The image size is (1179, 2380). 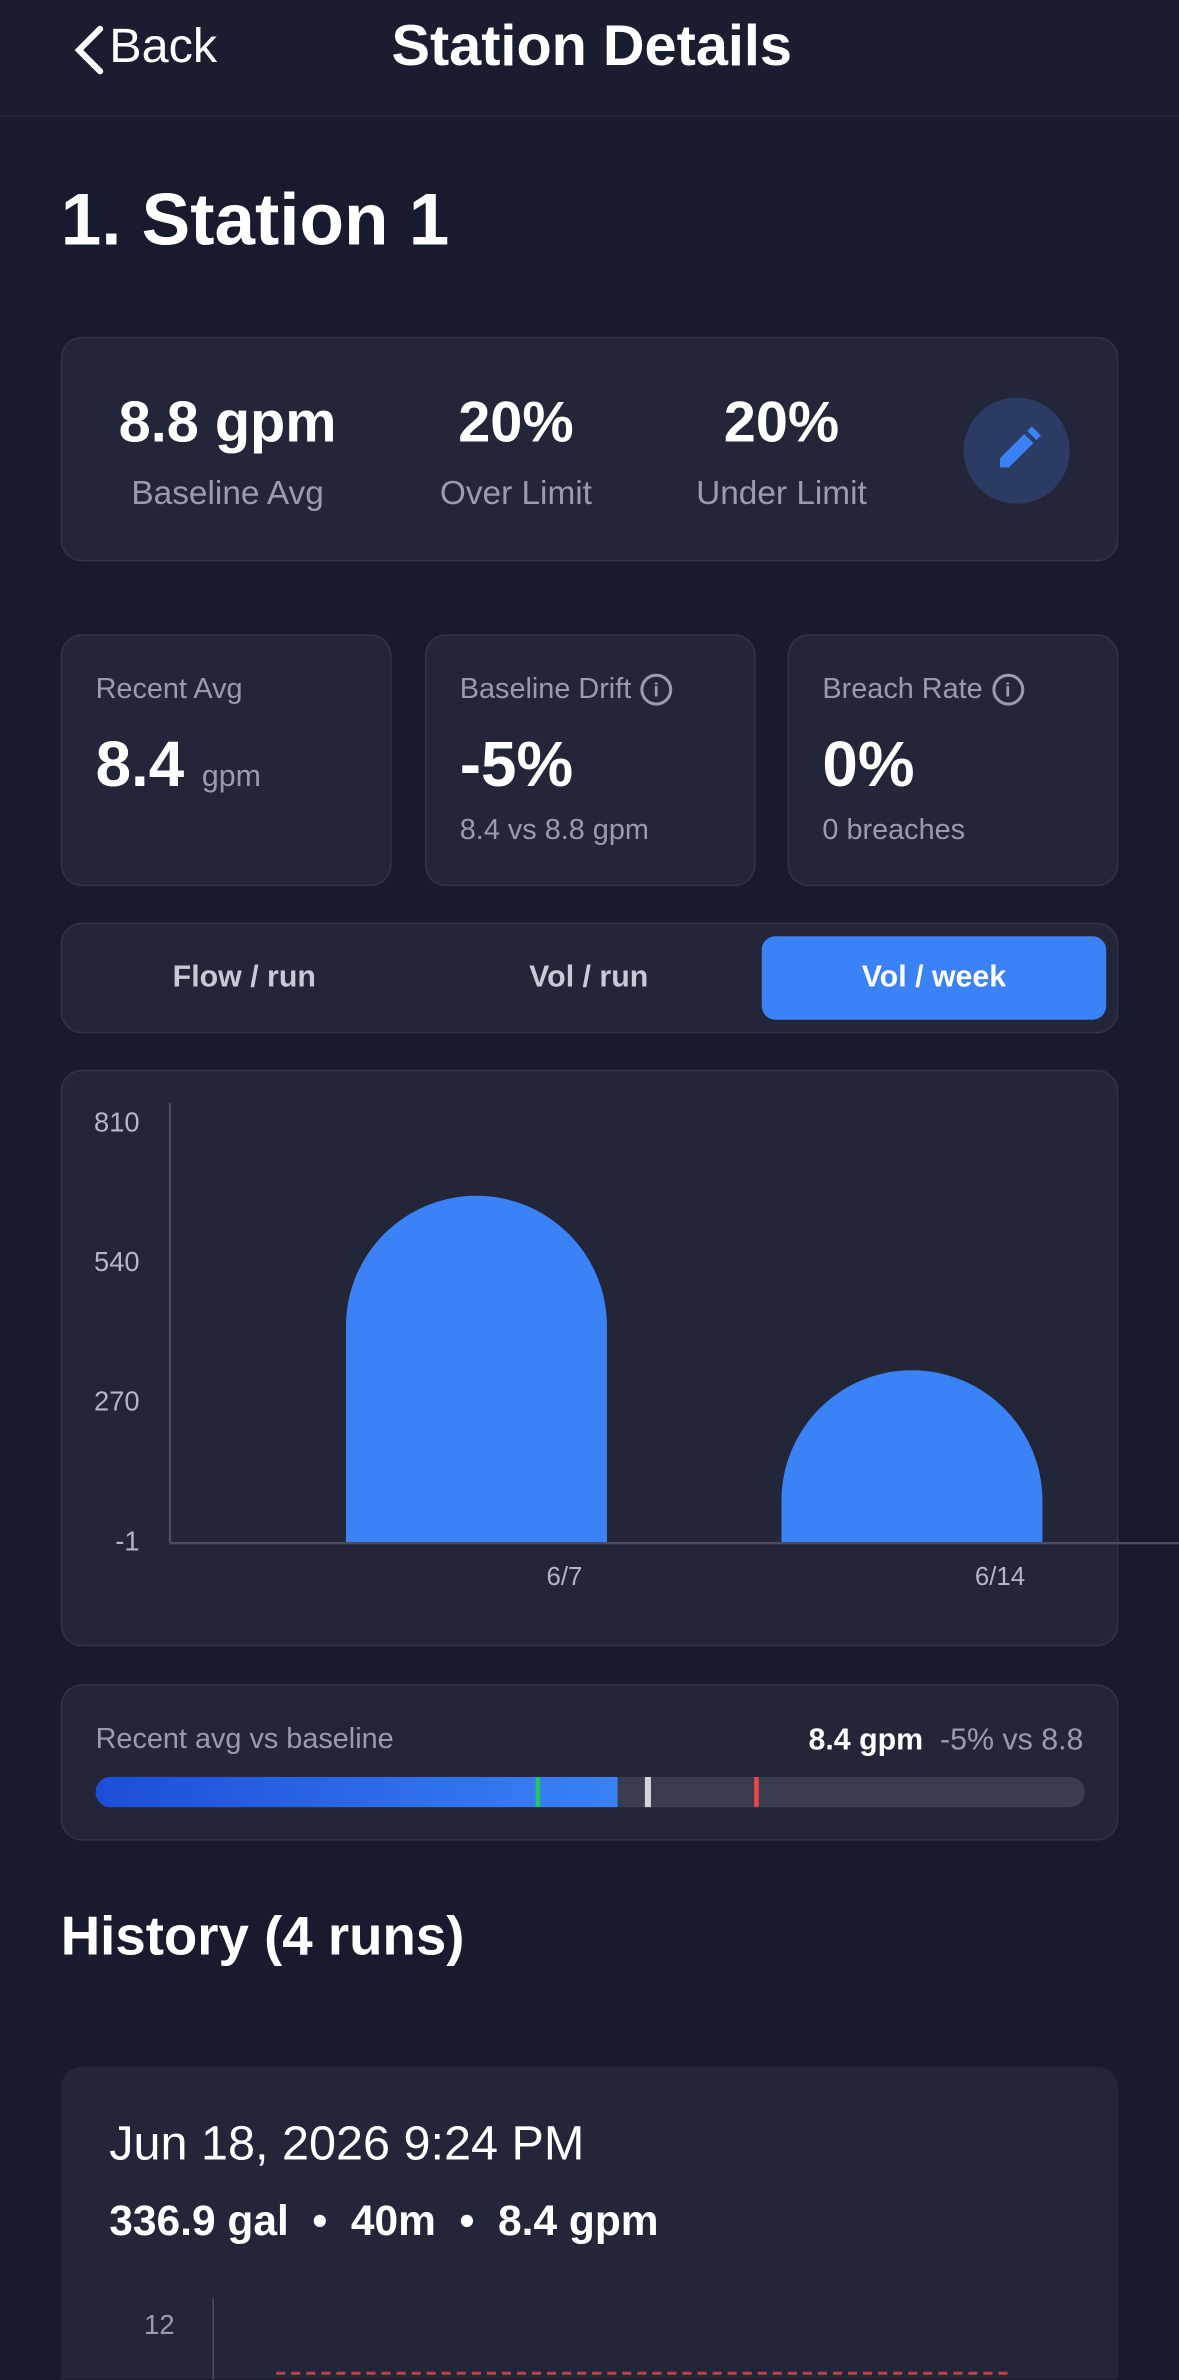 What do you see at coordinates (1020, 447) in the screenshot?
I see `edit-icon` at bounding box center [1020, 447].